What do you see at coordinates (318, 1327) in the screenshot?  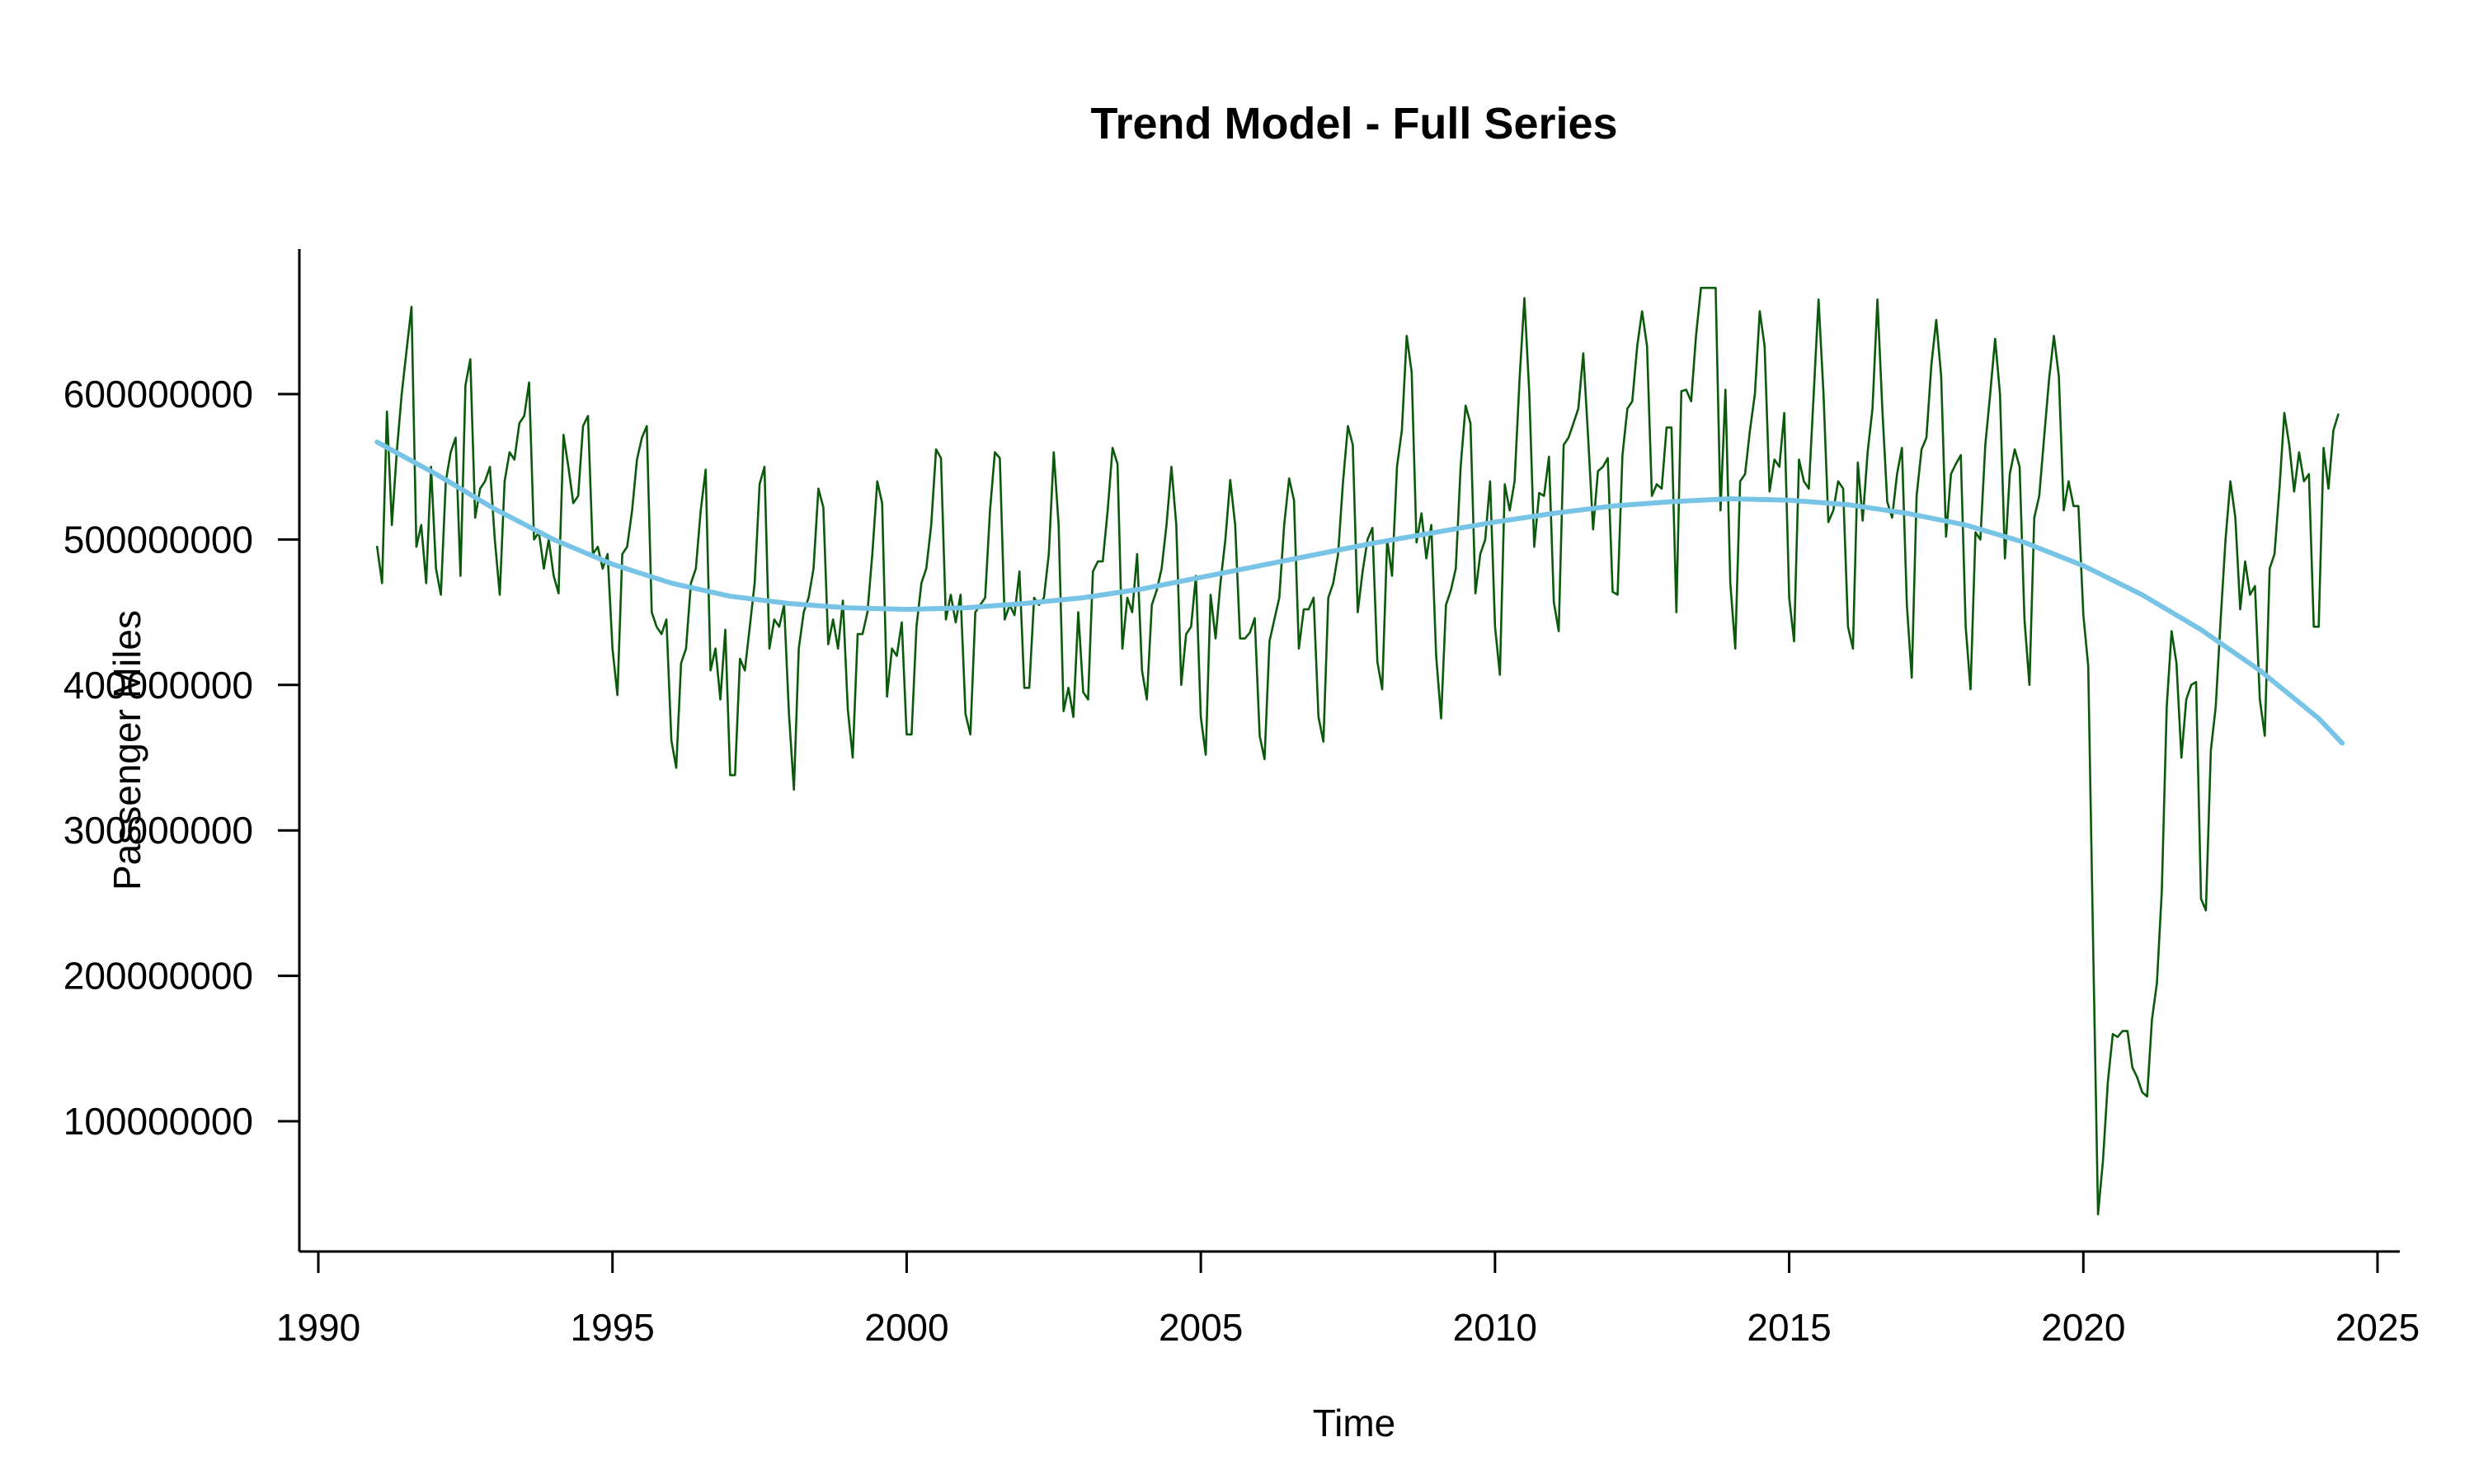 I see `x-tick-label: 1990` at bounding box center [318, 1327].